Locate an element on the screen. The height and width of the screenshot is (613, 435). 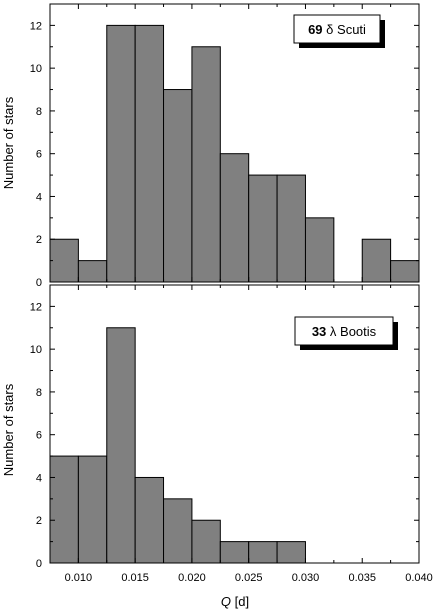
top-panel-legend: 69 δ Scuti is located at coordinates (339, 31).